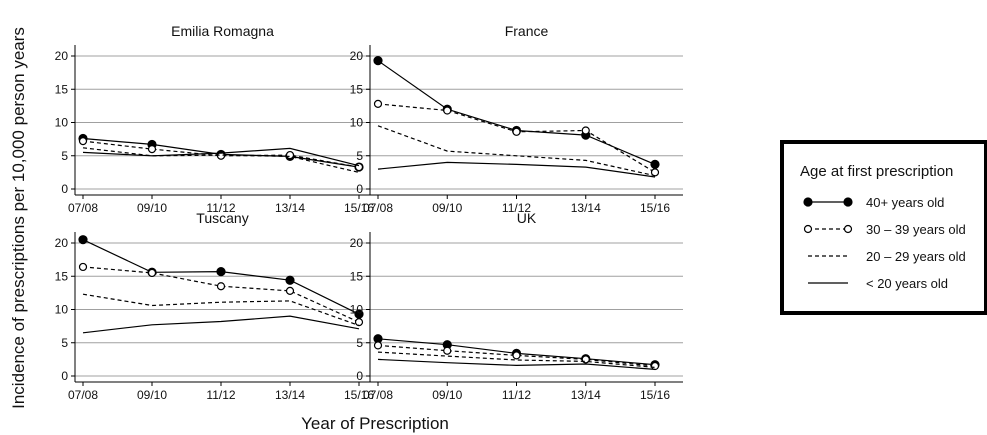 The height and width of the screenshot is (435, 987). Describe the element at coordinates (516, 306) in the screenshot. I see `panel: UK 0 5 10 15 20 07/08 09/10 11/12 13/14 15/16` at that location.